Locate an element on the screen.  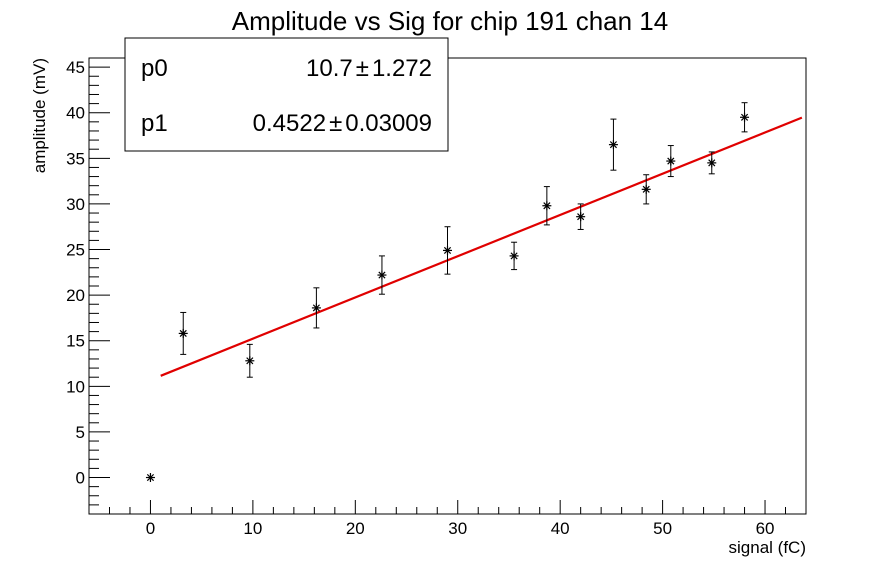
p1-label: p1 is located at coordinates (154, 123).